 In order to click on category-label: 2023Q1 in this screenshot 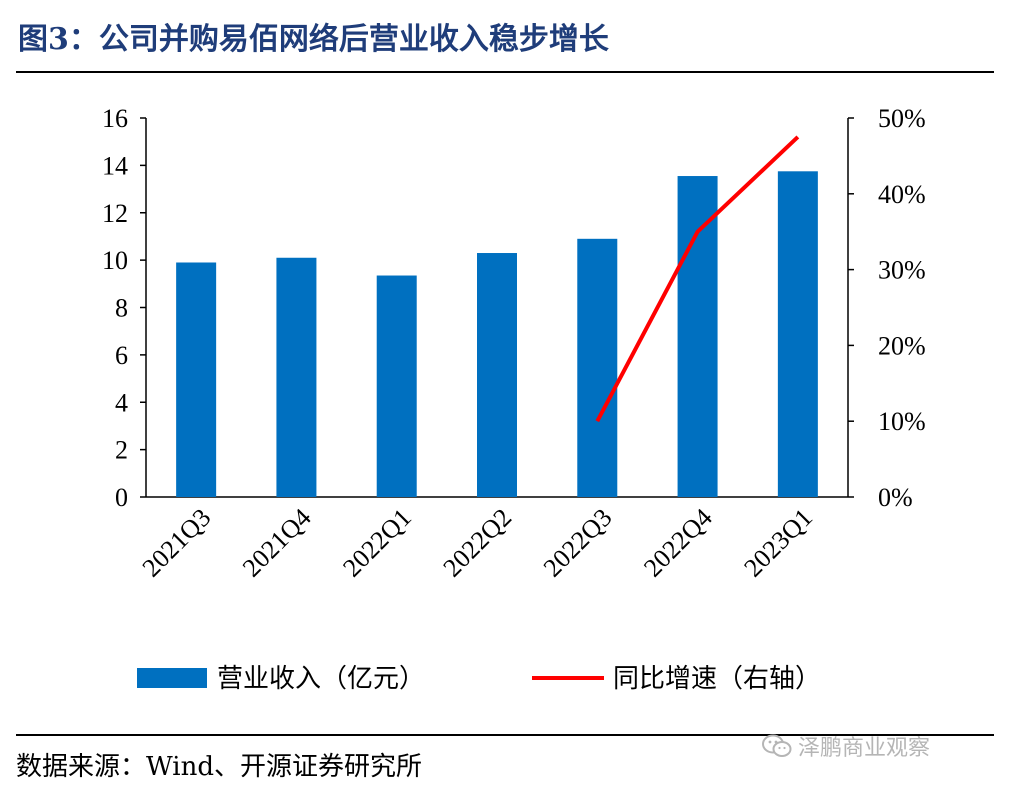, I will do `click(778, 543)`.